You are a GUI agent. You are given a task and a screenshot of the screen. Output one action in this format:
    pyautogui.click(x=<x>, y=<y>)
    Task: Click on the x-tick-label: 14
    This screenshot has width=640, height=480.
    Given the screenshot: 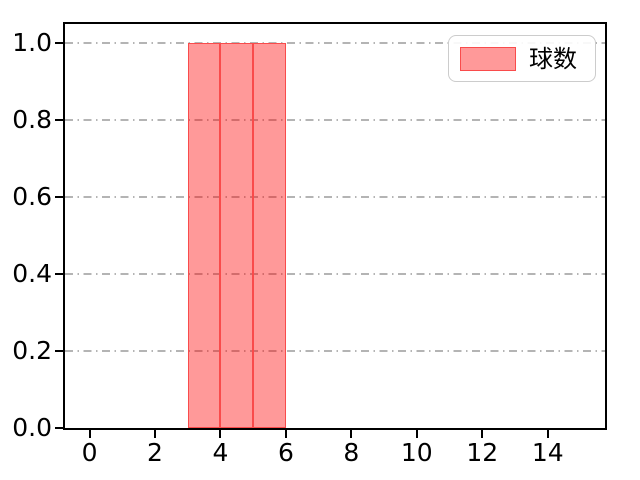 What is the action you would take?
    pyautogui.click(x=547, y=452)
    